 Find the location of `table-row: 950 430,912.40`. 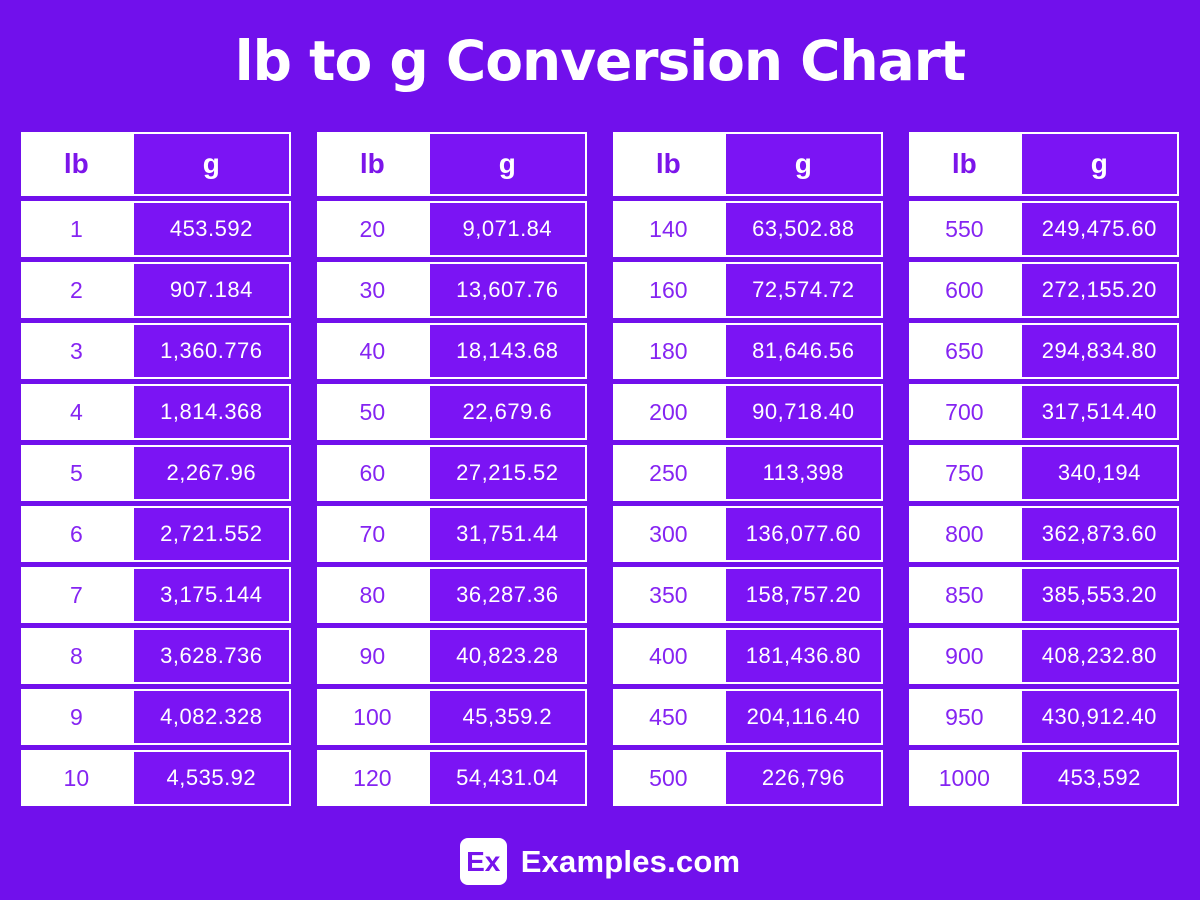

table-row: 950 430,912.40 is located at coordinates (1044, 717).